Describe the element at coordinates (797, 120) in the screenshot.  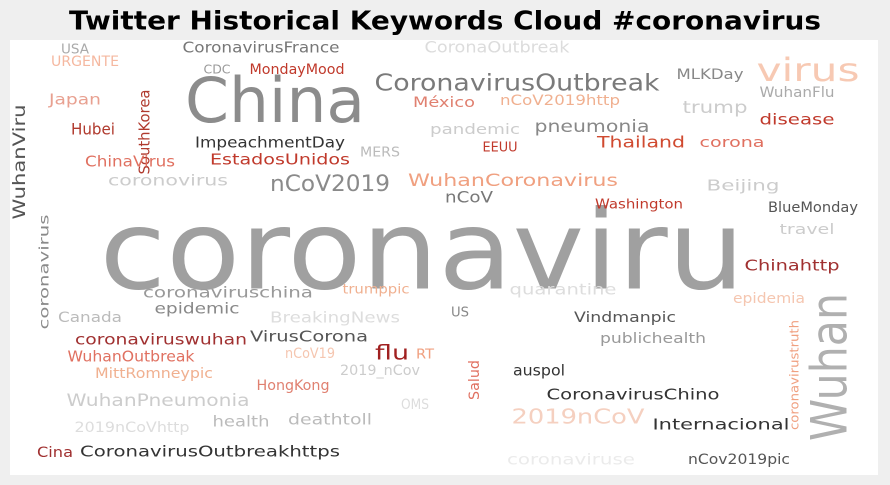
I see `word: disease` at that location.